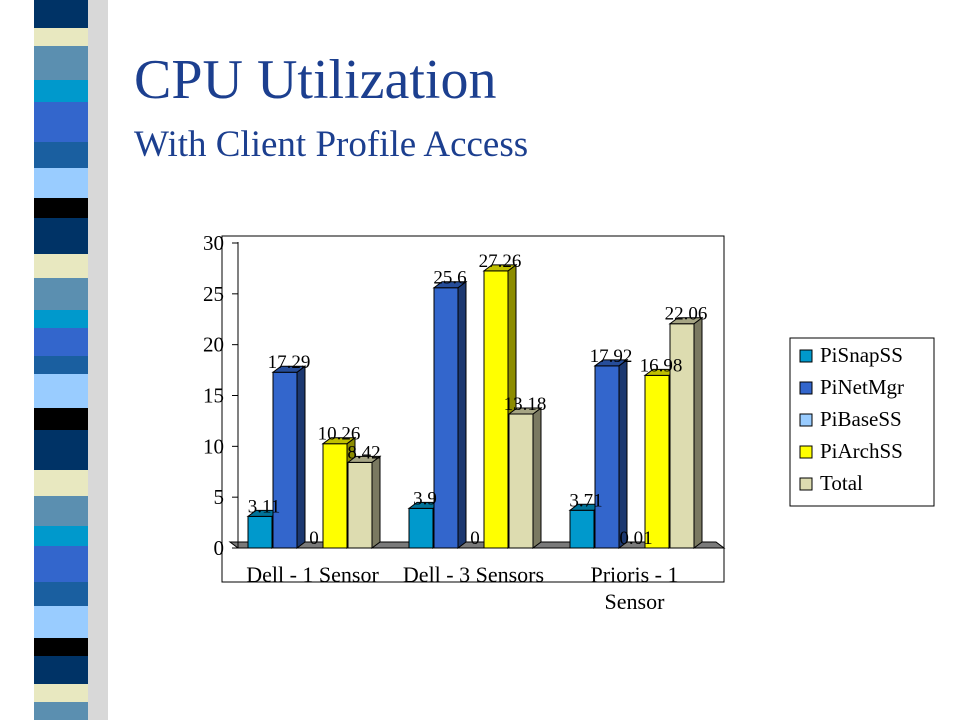  Describe the element at coordinates (635, 601) in the screenshot. I see `category-label: Sensor` at that location.